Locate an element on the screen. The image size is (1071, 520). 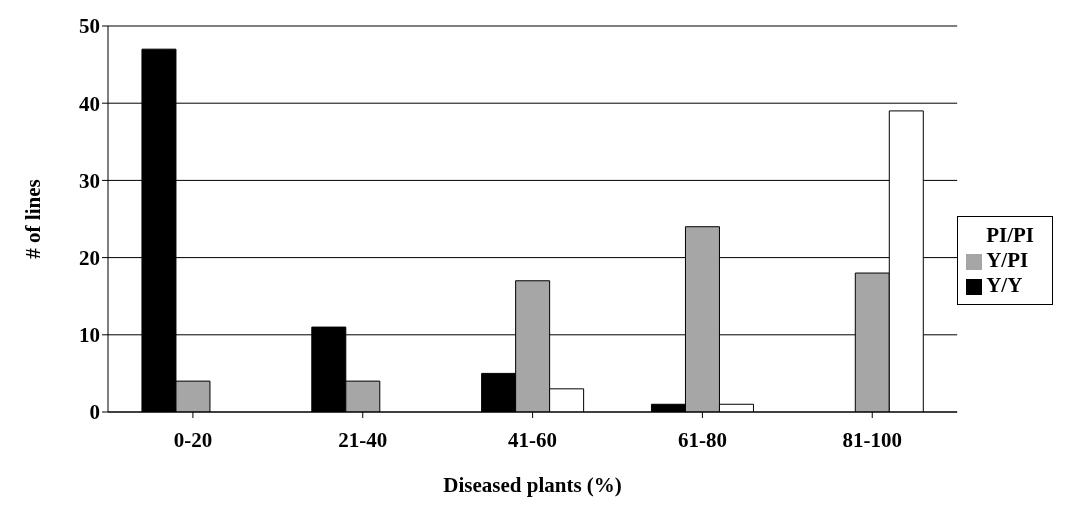
text: PI/PI is located at coordinates (1010, 234).